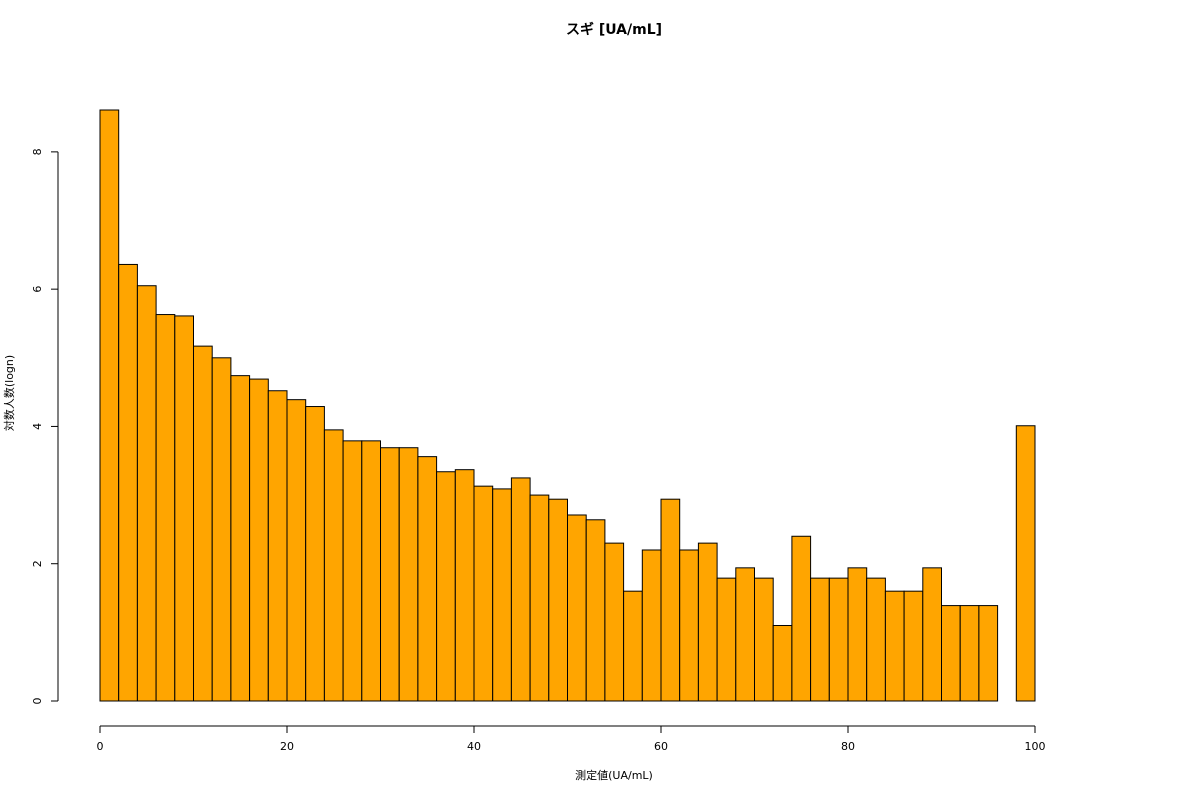  Describe the element at coordinates (37, 289) in the screenshot. I see `y-tick-label: 6` at that location.